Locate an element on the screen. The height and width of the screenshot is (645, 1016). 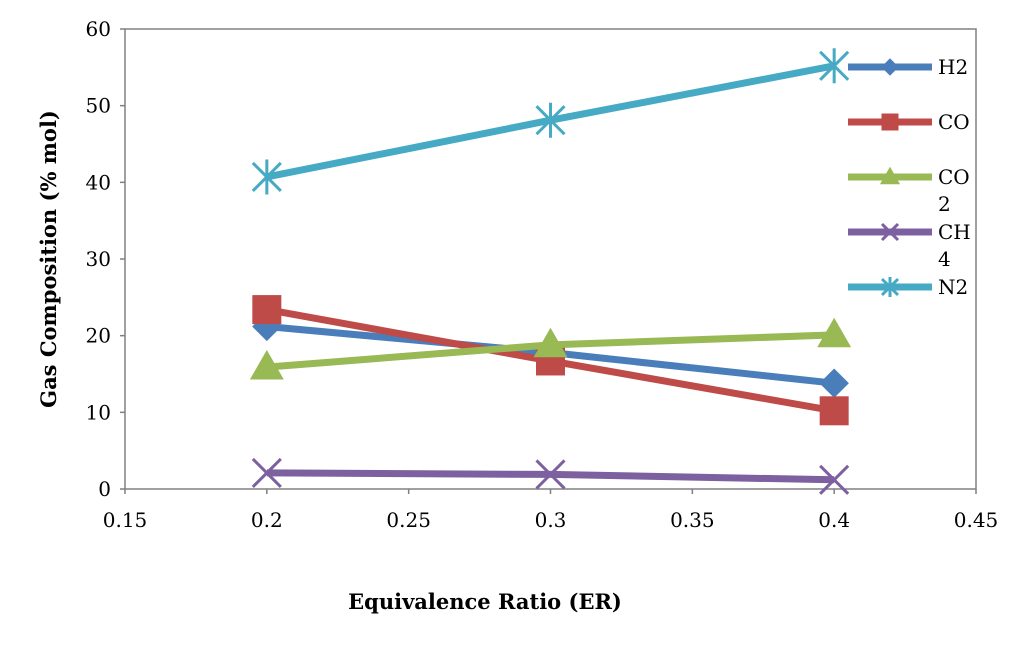
legend-marker-co2 is located at coordinates (890, 175).